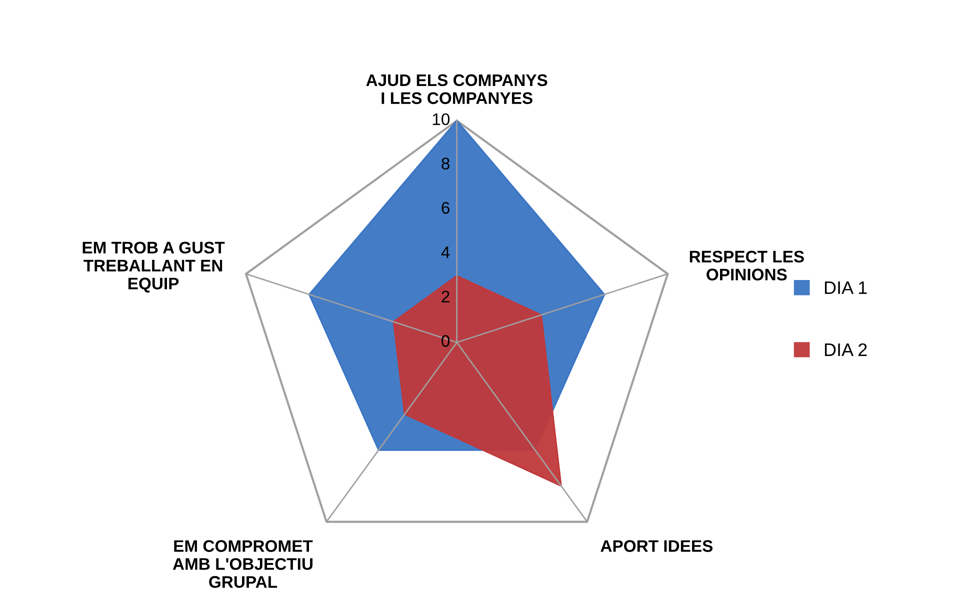 Image resolution: width=972 pixels, height=593 pixels. What do you see at coordinates (747, 265) in the screenshot?
I see `spoke-label: RESPECT LES OPINIONS` at bounding box center [747, 265].